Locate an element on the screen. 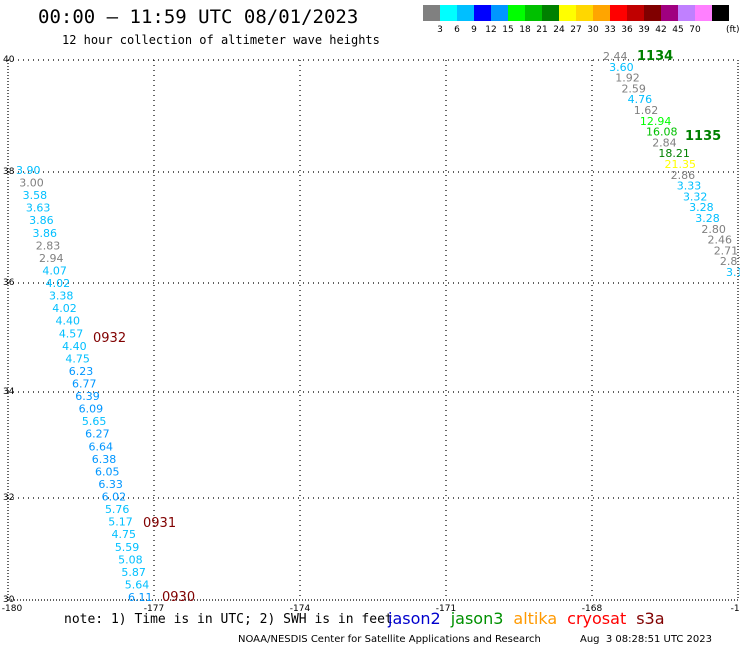 The height and width of the screenshot is (650, 740). legend-tick-label: 15 is located at coordinates (508, 30).